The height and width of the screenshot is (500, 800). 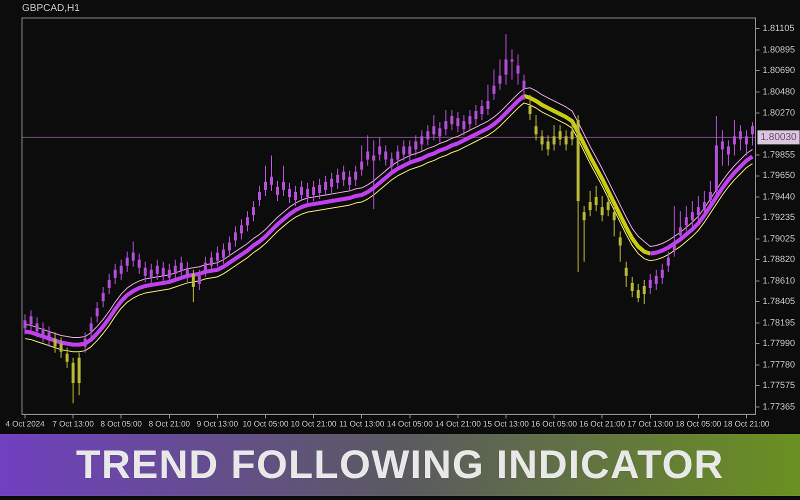 What do you see at coordinates (169, 423) in the screenshot?
I see `x-tick-label: 8 Oct 21:00` at bounding box center [169, 423].